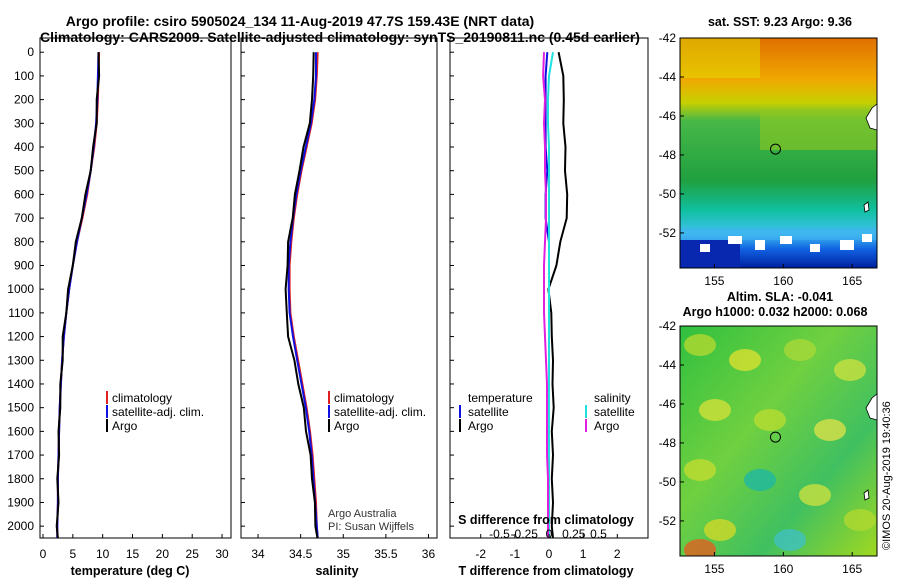  What do you see at coordinates (871, 117) in the screenshot?
I see `nz-coast-sst` at bounding box center [871, 117].